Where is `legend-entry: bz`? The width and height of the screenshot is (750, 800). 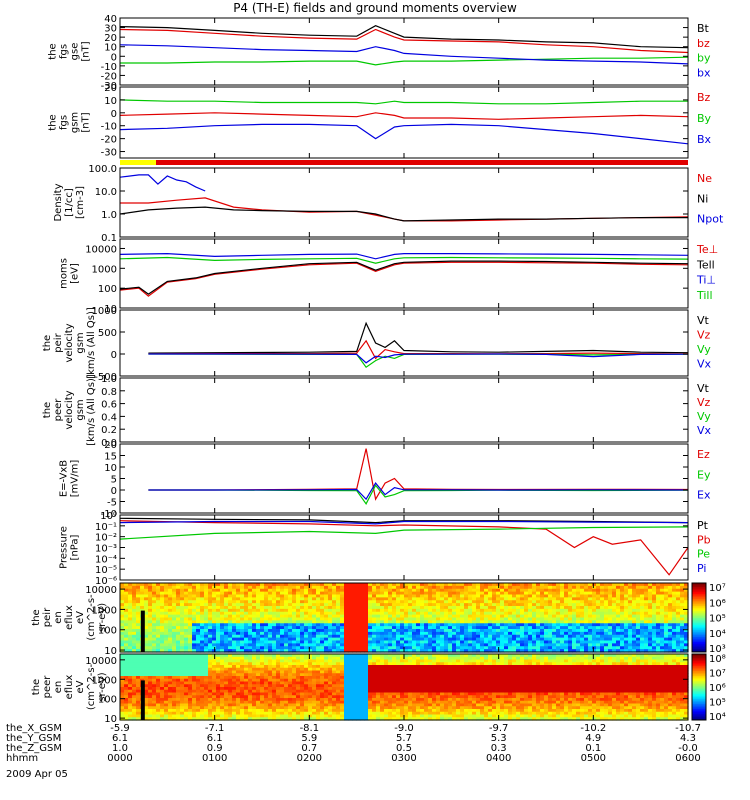 legend-entry: bz is located at coordinates (703, 43).